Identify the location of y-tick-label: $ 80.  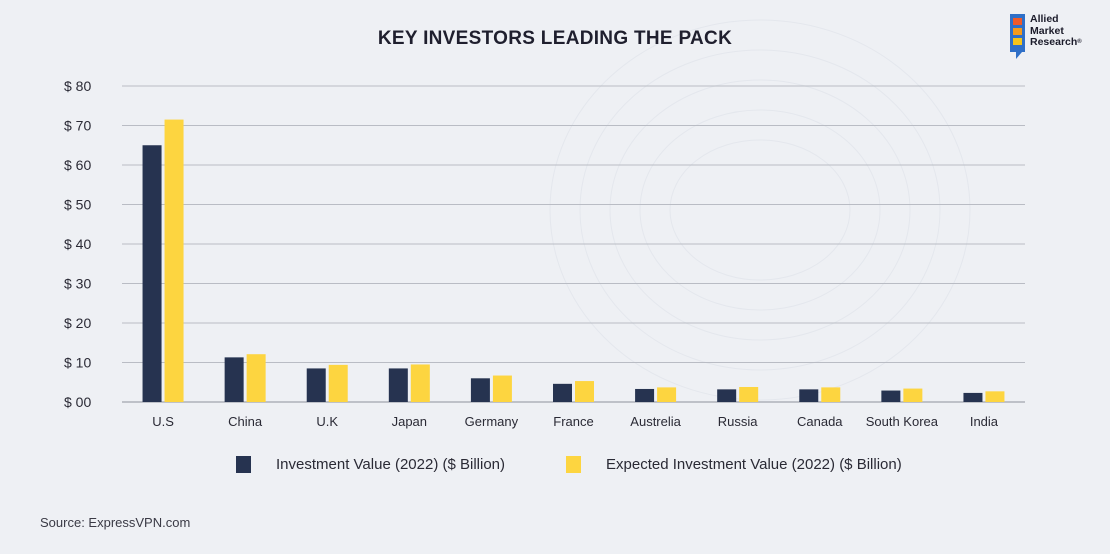
(77, 86).